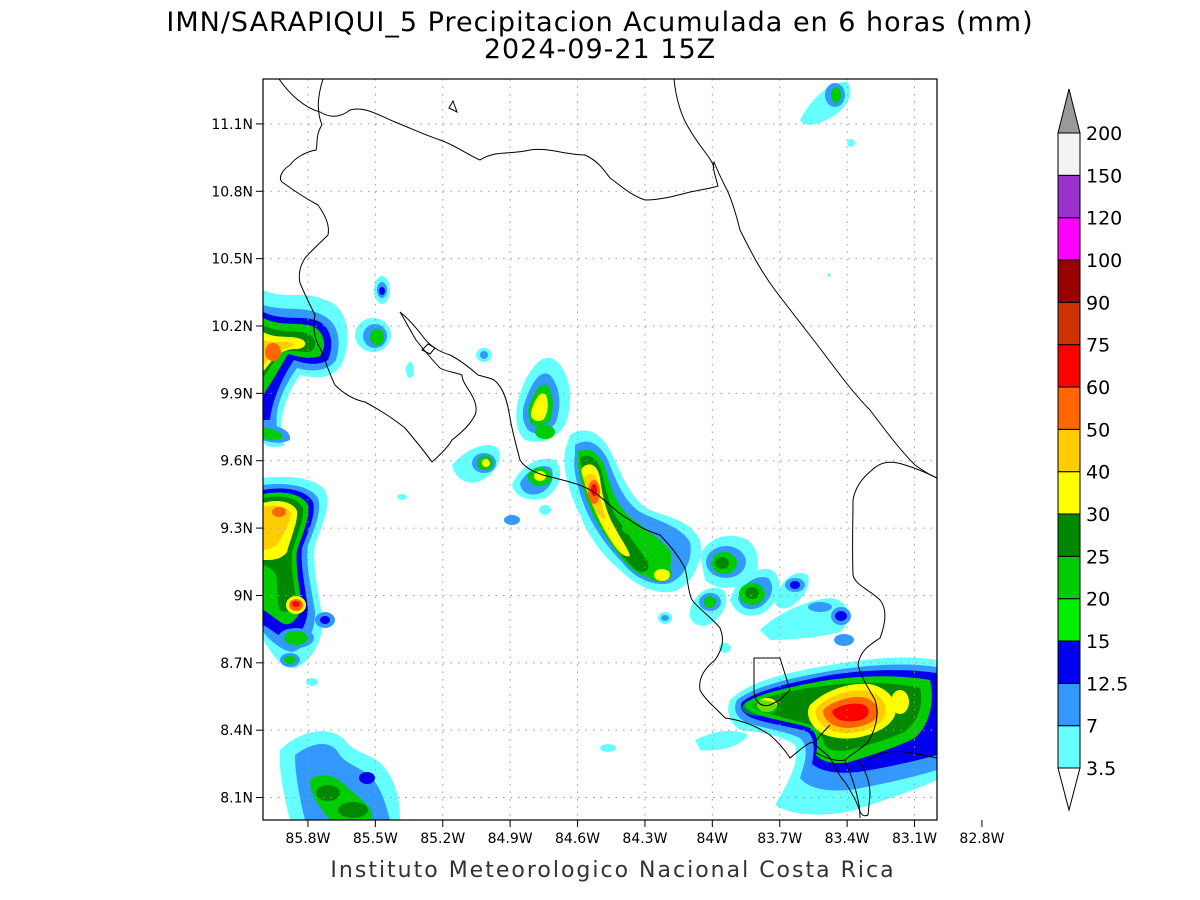  What do you see at coordinates (796, 767) in the screenshot?
I see `coastline-osa` at bounding box center [796, 767].